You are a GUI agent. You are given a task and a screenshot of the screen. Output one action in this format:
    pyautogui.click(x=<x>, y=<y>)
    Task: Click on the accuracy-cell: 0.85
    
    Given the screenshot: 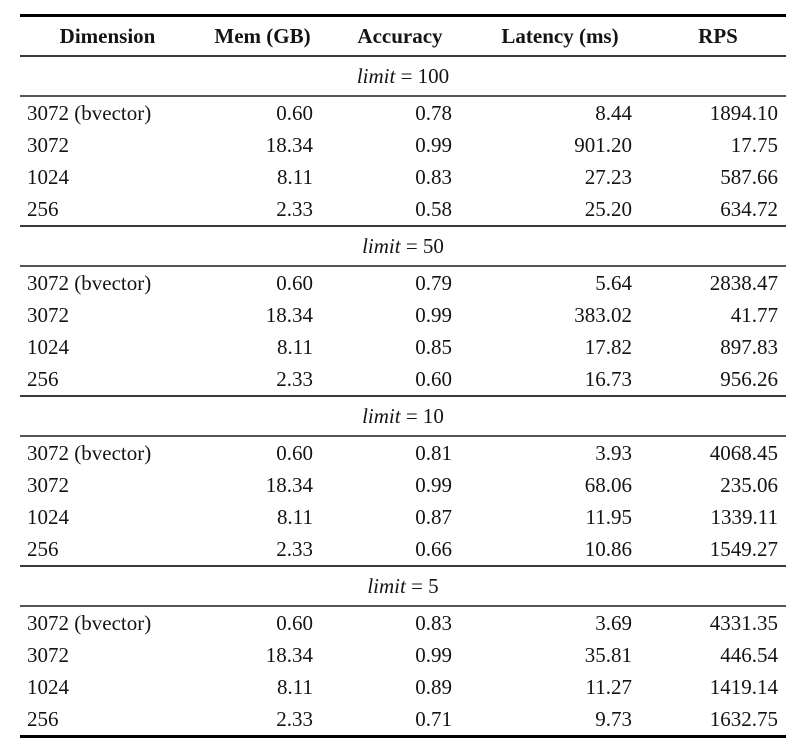 What is the action you would take?
    pyautogui.click(x=433, y=347)
    